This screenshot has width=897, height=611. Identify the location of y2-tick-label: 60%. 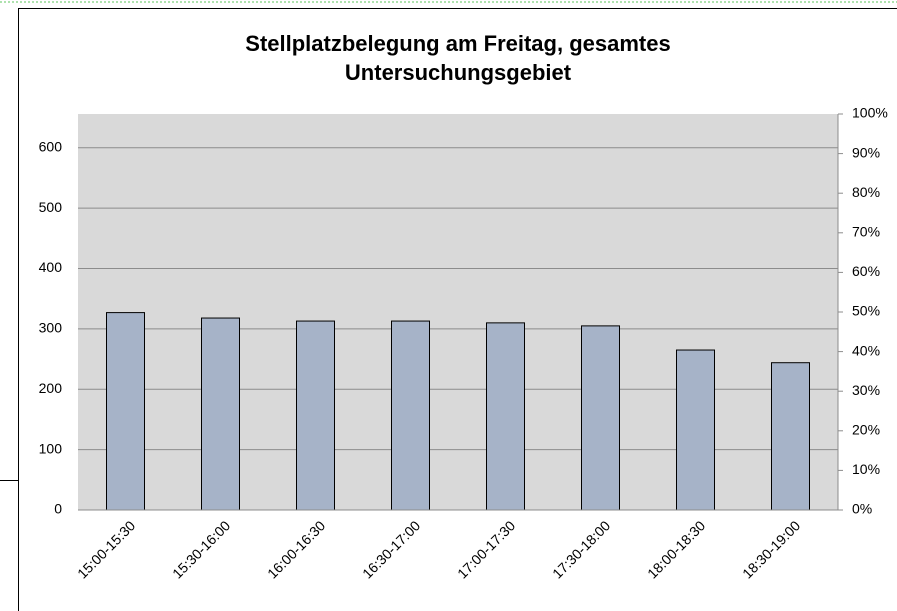
(866, 271).